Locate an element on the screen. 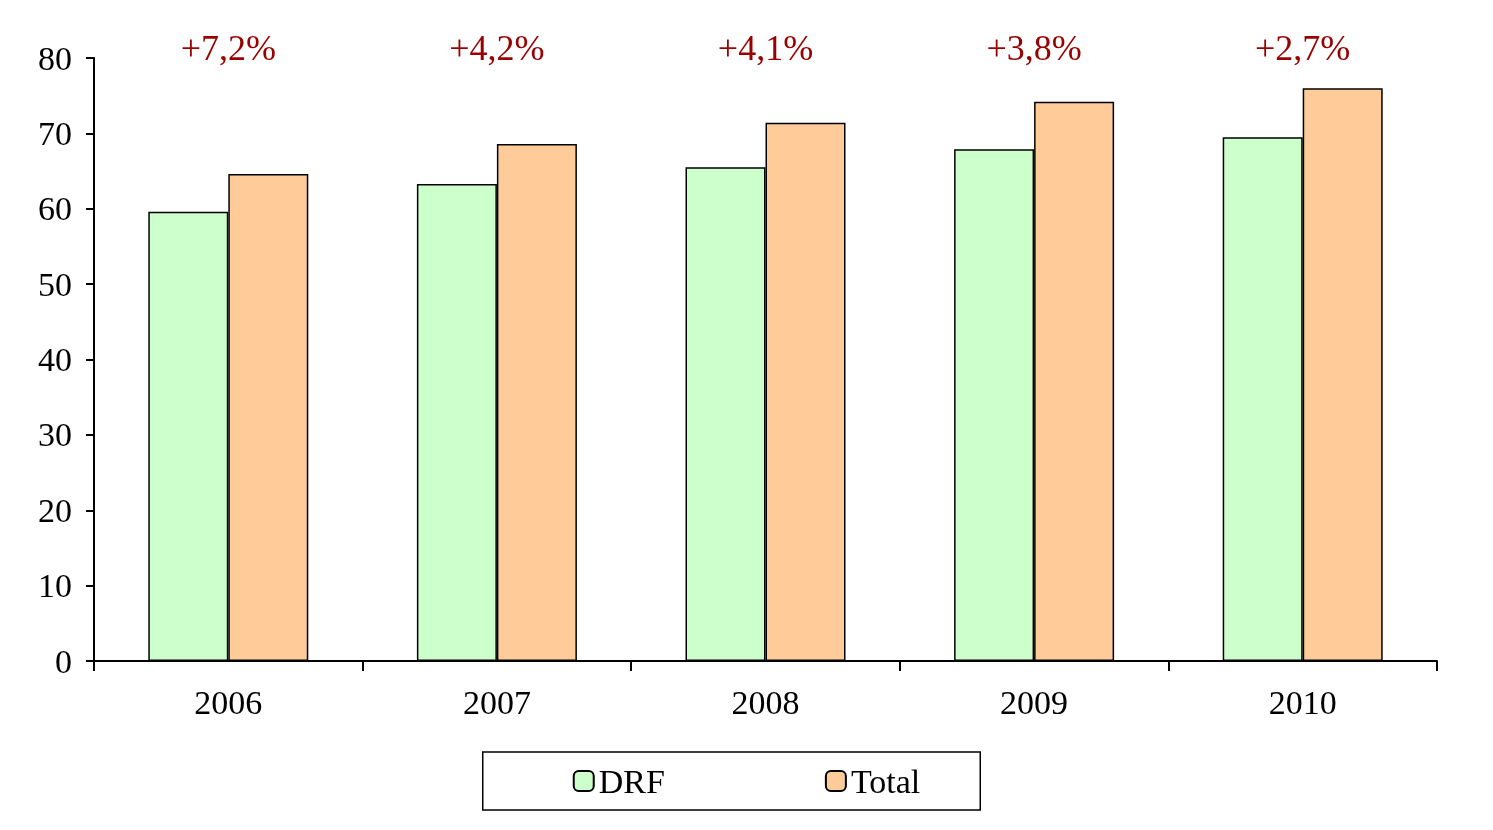 The image size is (1493, 830). x-tick-label: 2008 is located at coordinates (765, 702).